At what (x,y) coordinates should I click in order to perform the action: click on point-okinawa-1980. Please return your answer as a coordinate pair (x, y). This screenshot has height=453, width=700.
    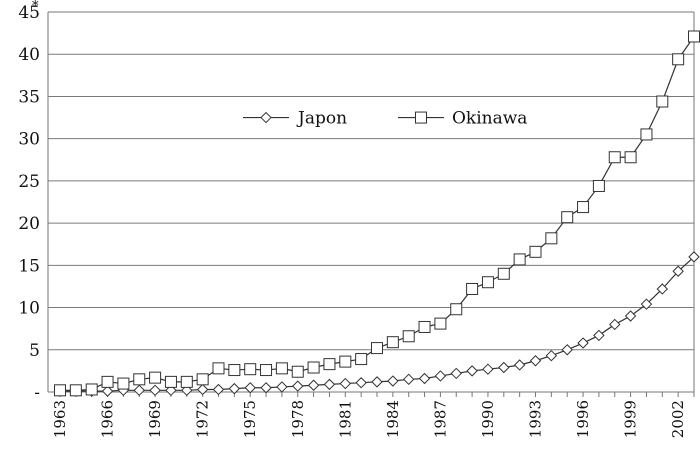
    Looking at the image, I should click on (329, 364).